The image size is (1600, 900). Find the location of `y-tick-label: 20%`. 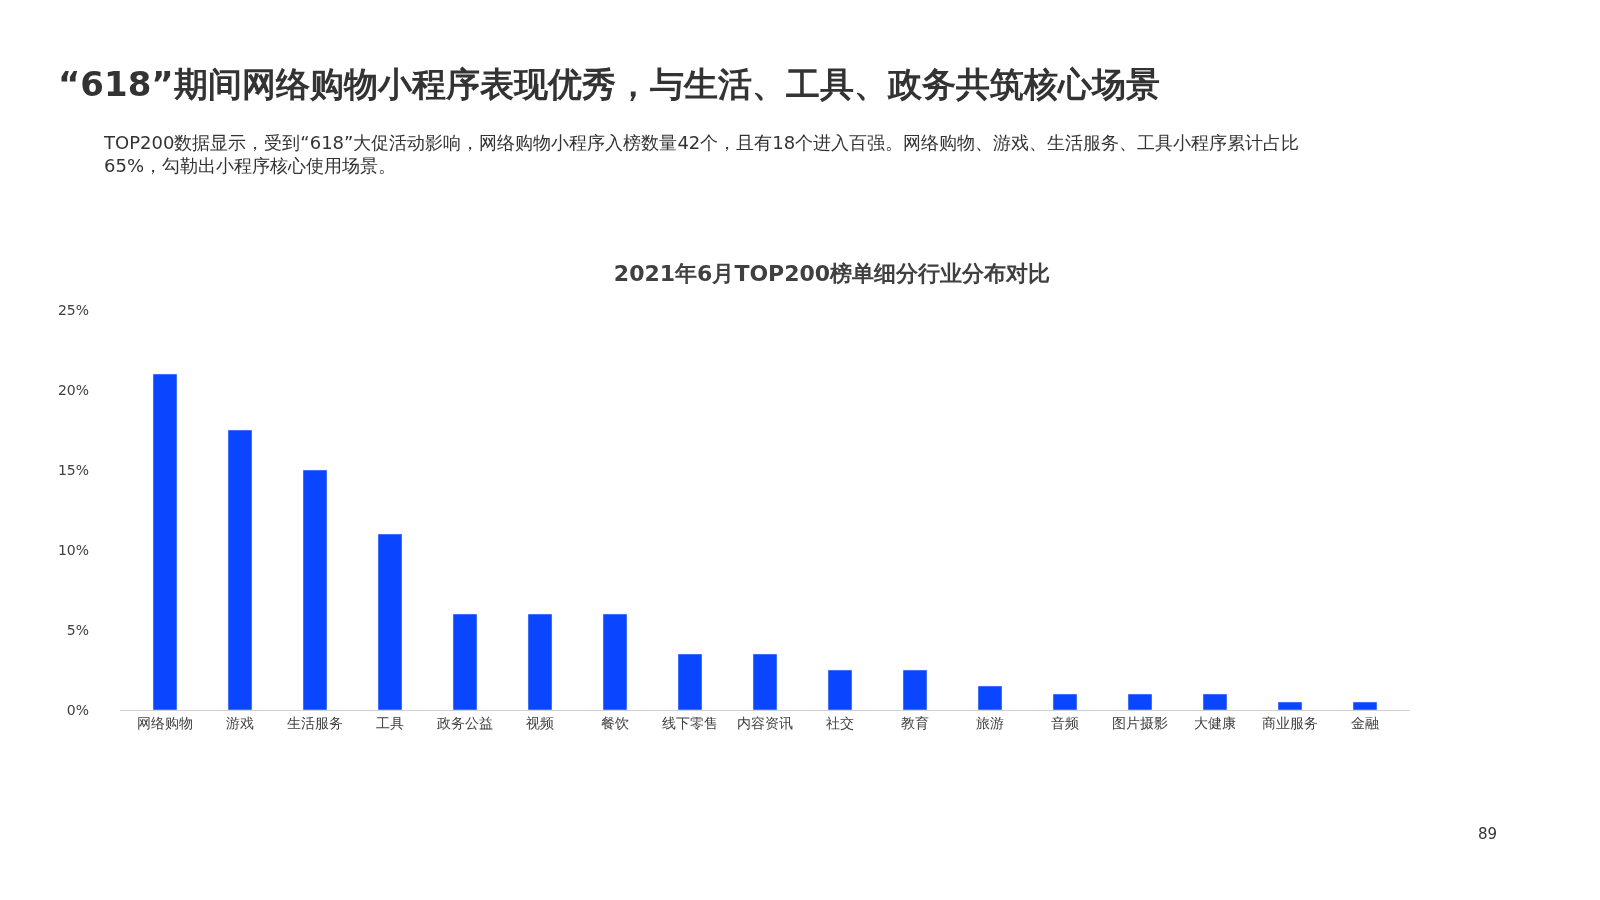

y-tick-label: 20% is located at coordinates (73, 389).